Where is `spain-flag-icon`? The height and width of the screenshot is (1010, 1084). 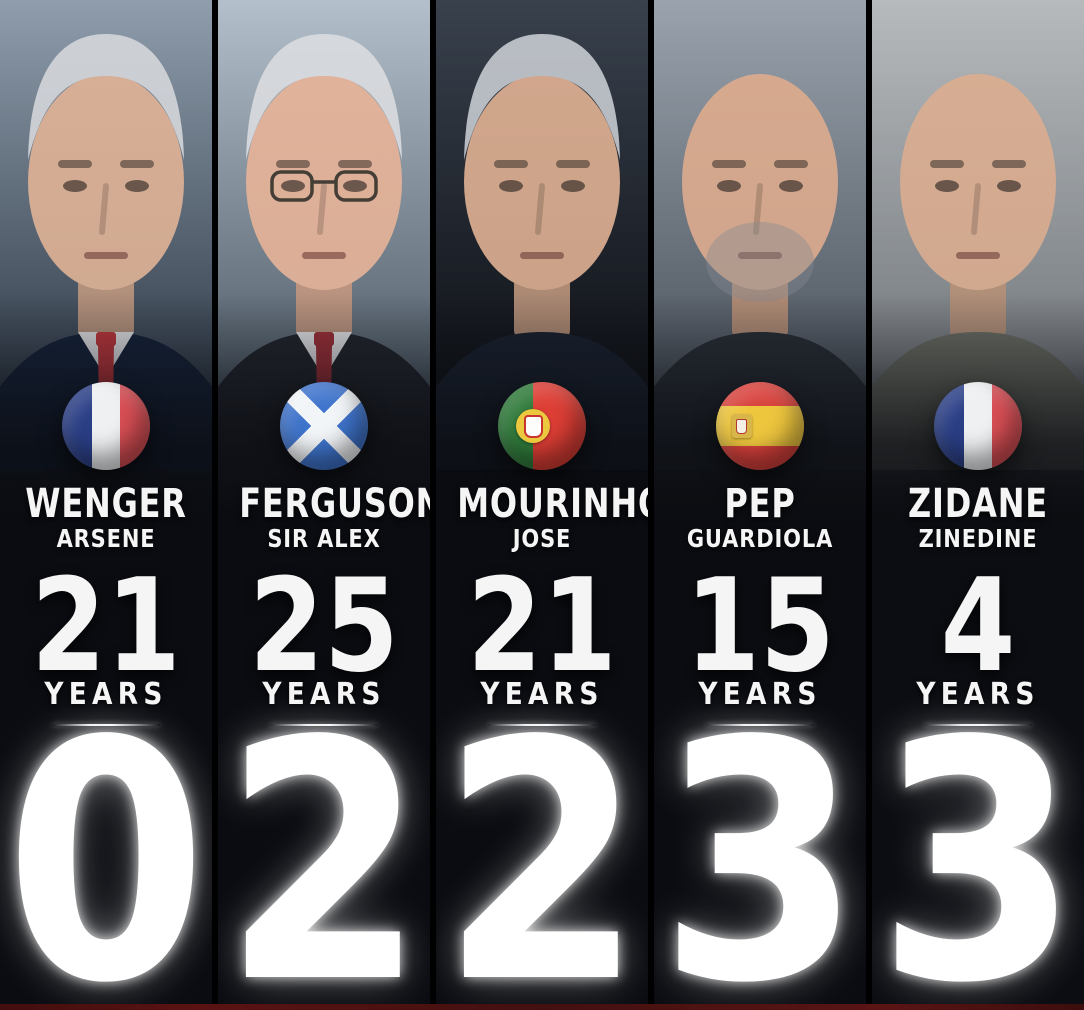 spain-flag-icon is located at coordinates (760, 426).